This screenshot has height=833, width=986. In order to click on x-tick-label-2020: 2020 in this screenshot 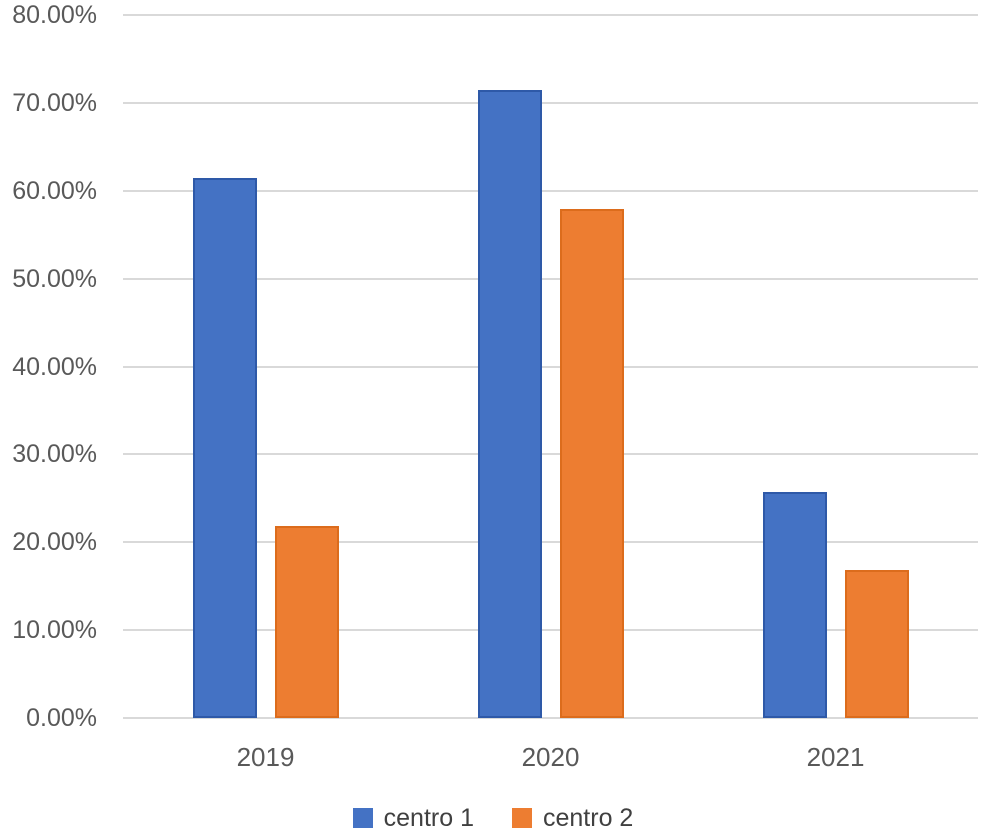, I will do `click(550, 757)`.